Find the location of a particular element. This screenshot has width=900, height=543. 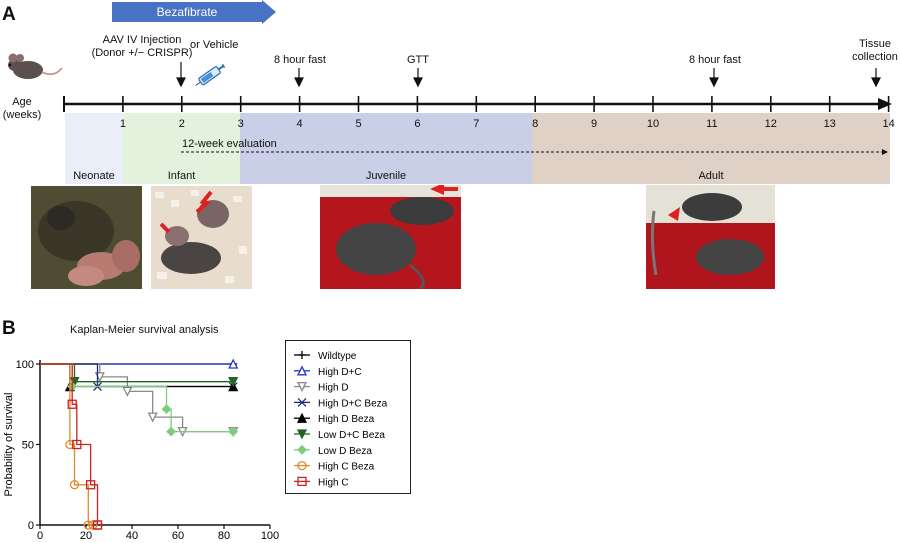

stage-infant: Infant is located at coordinates (181, 176).